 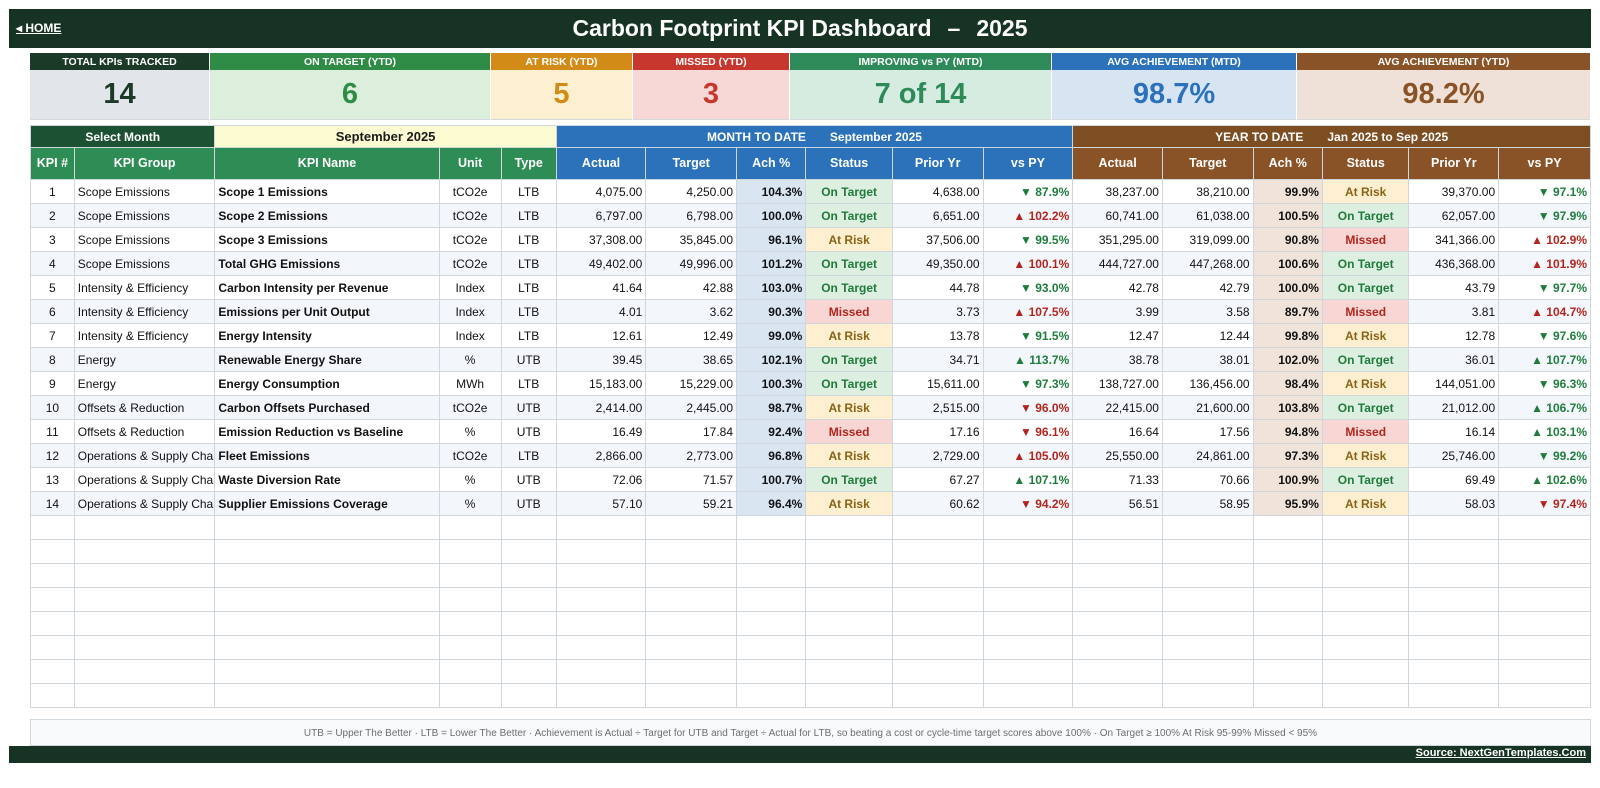 I want to click on kpi-group-cell: Energy, so click(x=144, y=359).